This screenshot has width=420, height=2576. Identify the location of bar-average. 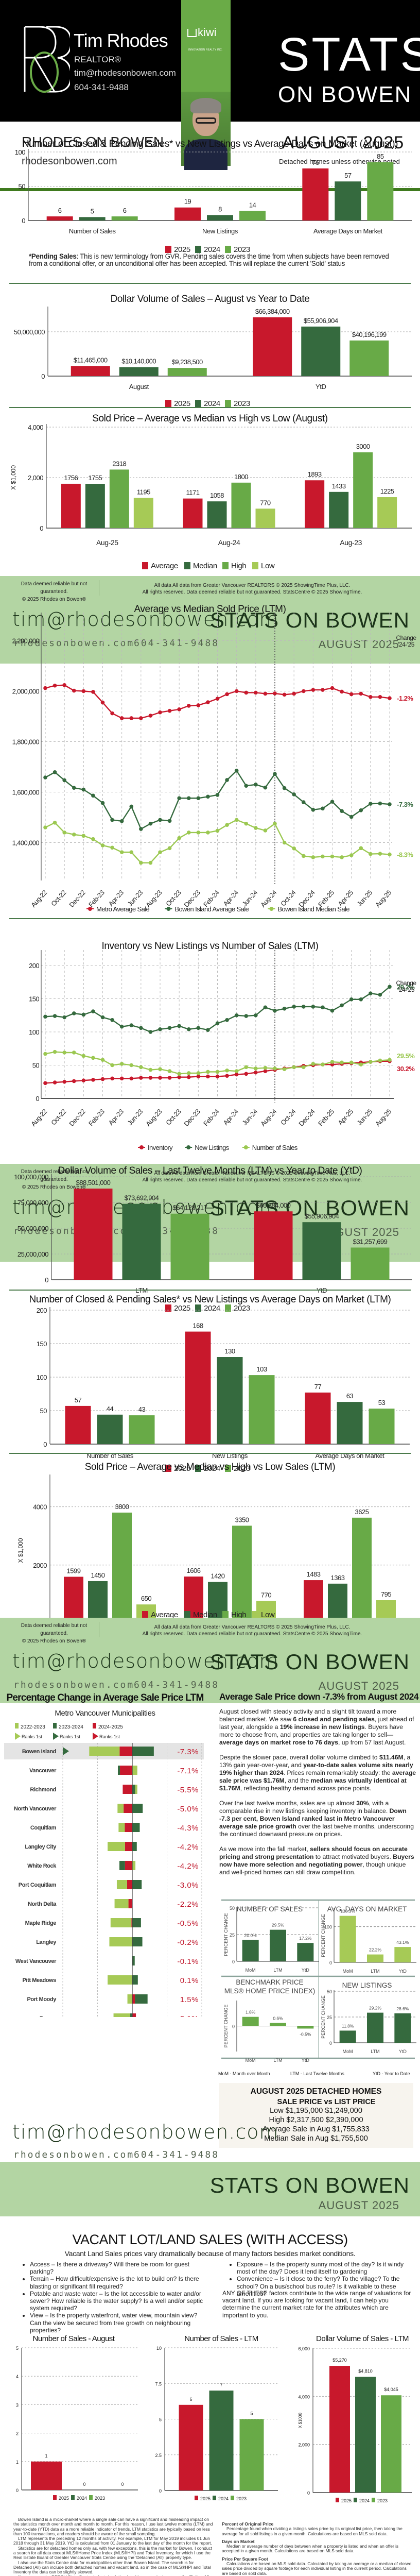
(193, 513).